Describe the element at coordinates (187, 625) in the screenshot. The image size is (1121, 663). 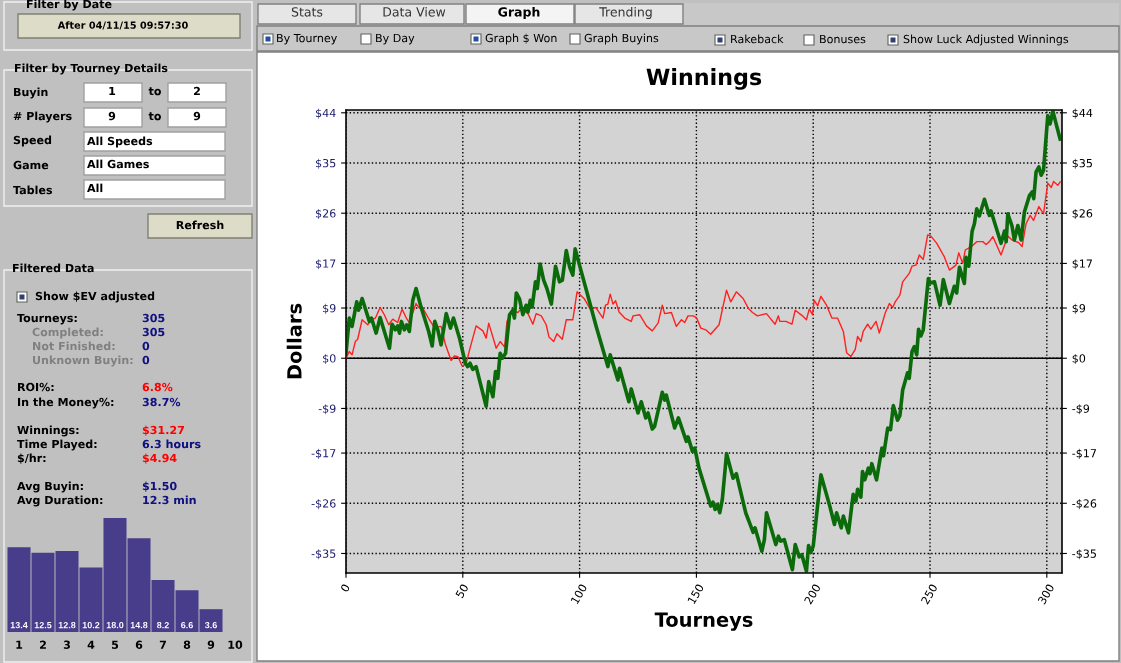
I see `data-label: 6.6` at that location.